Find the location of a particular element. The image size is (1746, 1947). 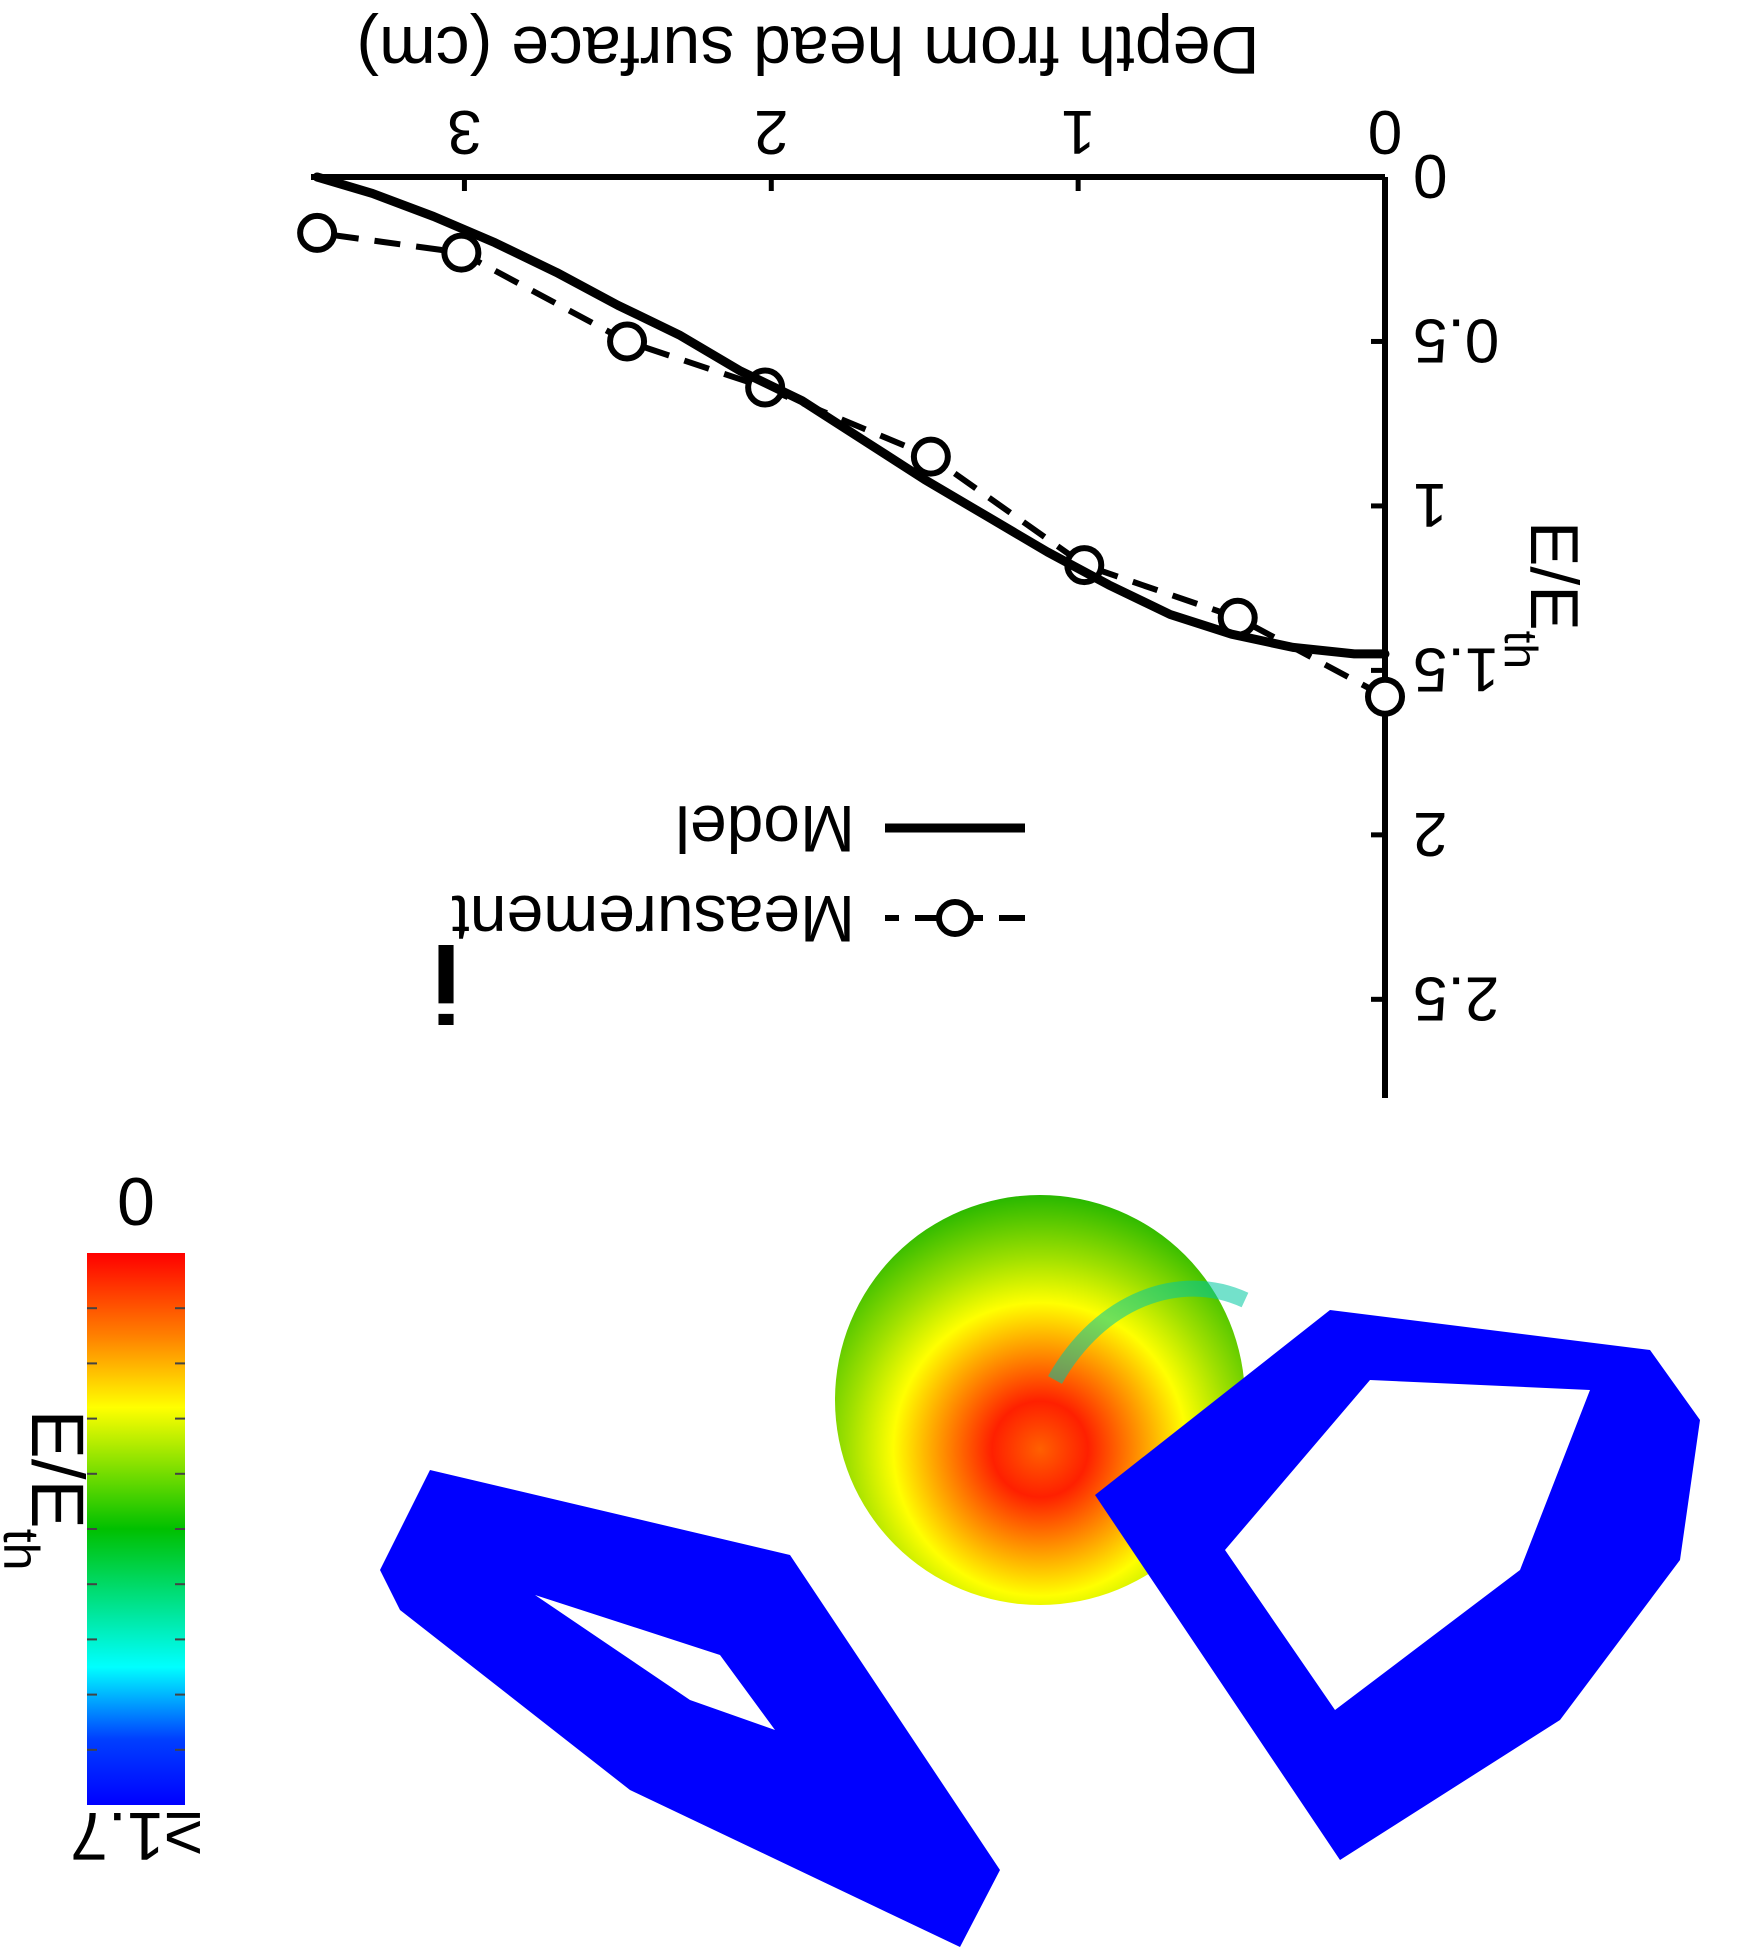

y-tick-label: 0 is located at coordinates (1430, 175).